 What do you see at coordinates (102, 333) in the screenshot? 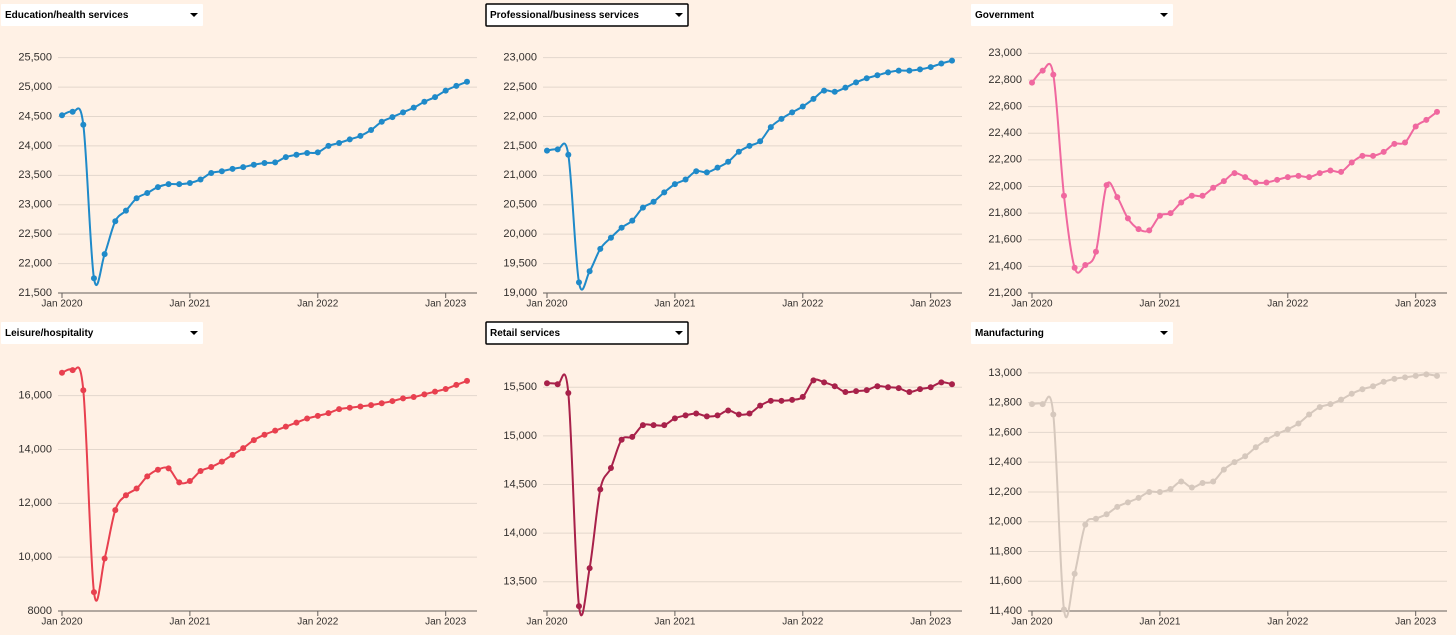
I see `series-dropdown: Leisure/hospitality` at bounding box center [102, 333].